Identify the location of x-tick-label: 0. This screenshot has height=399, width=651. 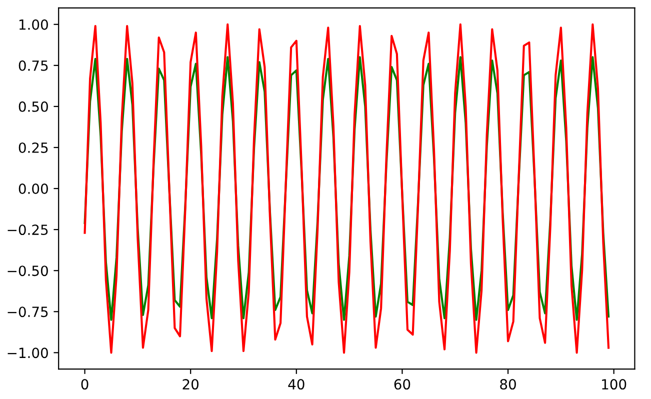
(84, 384).